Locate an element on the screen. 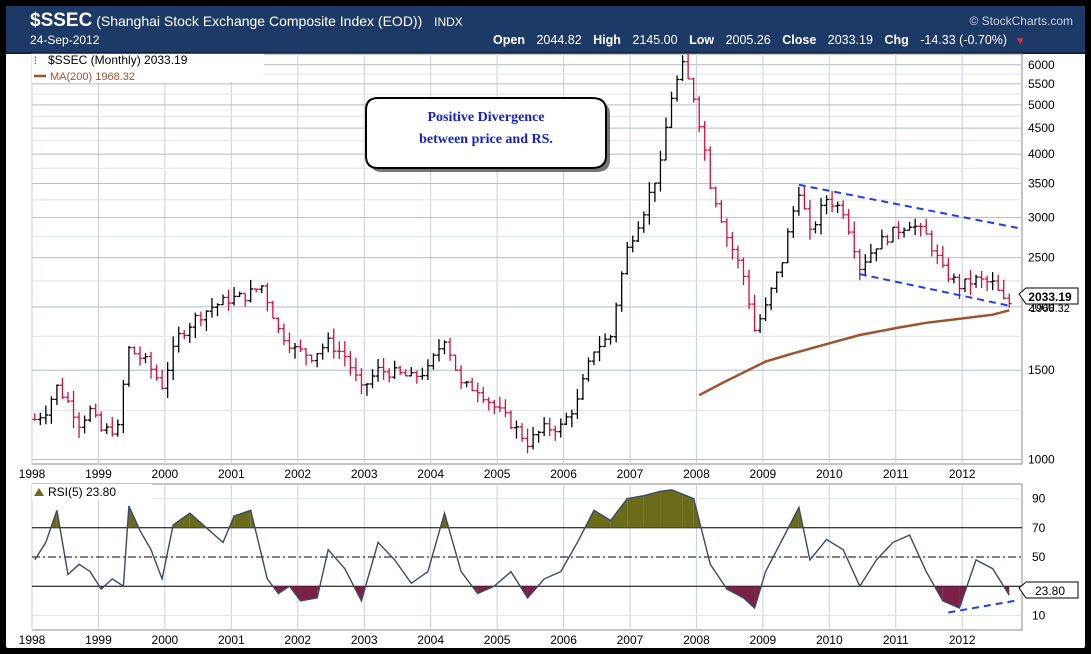  down-arrow-icon: ▼ is located at coordinates (1020, 41).